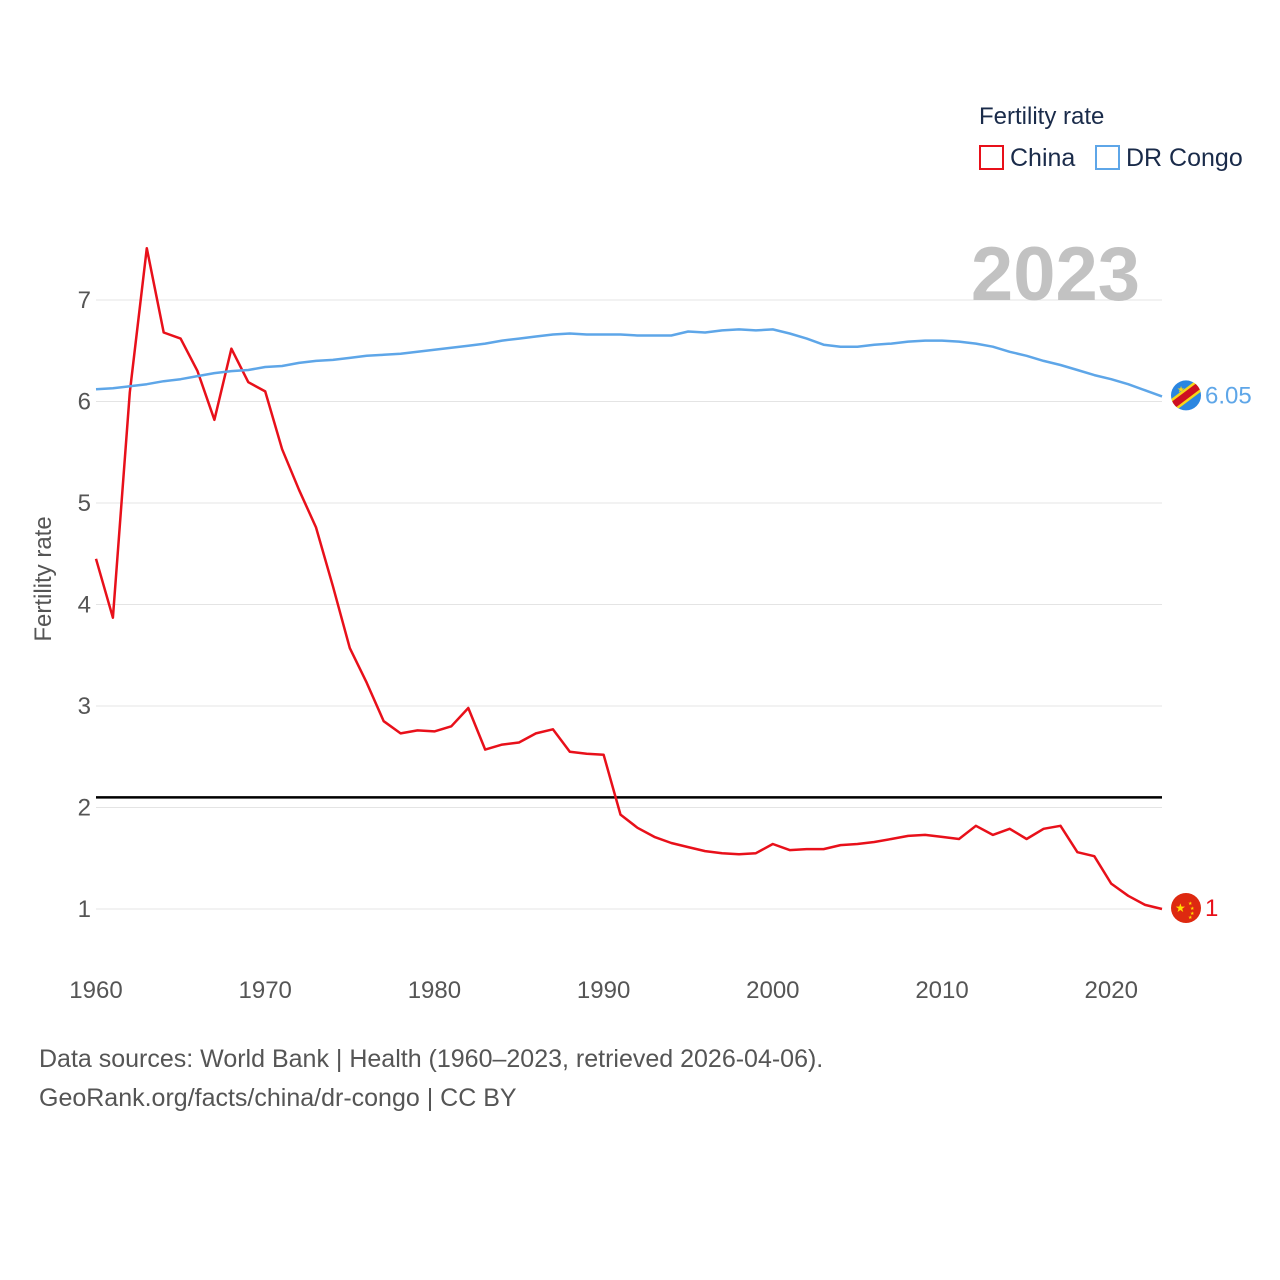 The image size is (1280, 1280). I want to click on y-tick-label: 2, so click(84, 808).